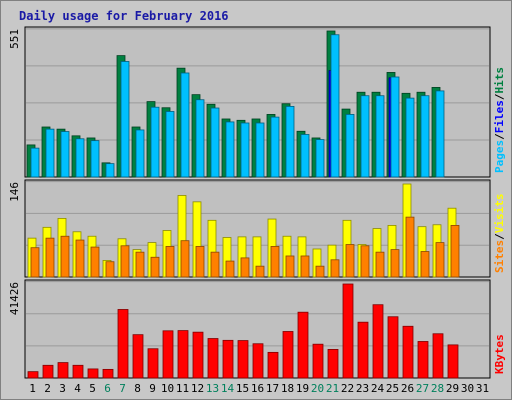  What do you see at coordinates (182, 388) in the screenshot?
I see `day-label-11: 11` at bounding box center [182, 388].